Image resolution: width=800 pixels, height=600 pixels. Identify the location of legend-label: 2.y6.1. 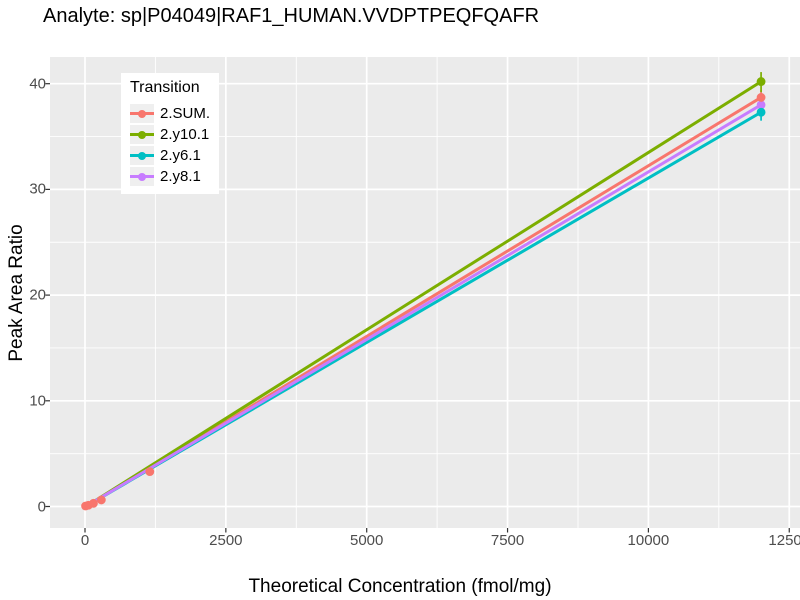
(180, 155).